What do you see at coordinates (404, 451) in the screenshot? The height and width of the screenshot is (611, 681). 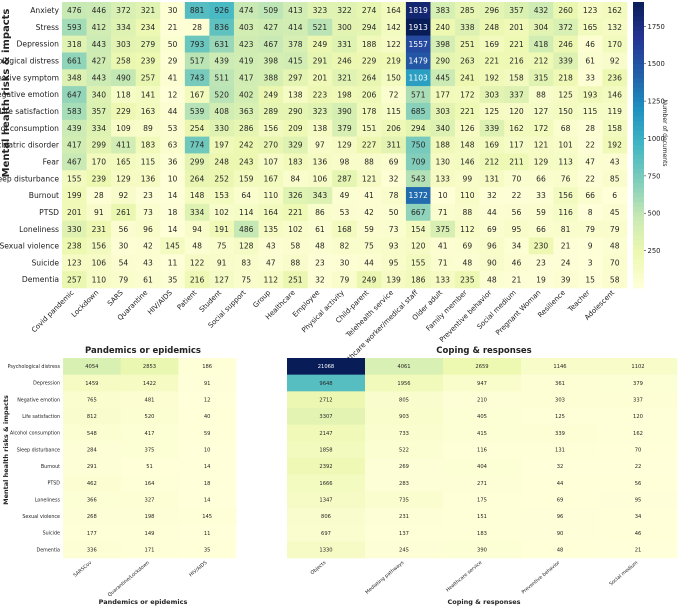 I see `cell-value: 522` at bounding box center [404, 451].